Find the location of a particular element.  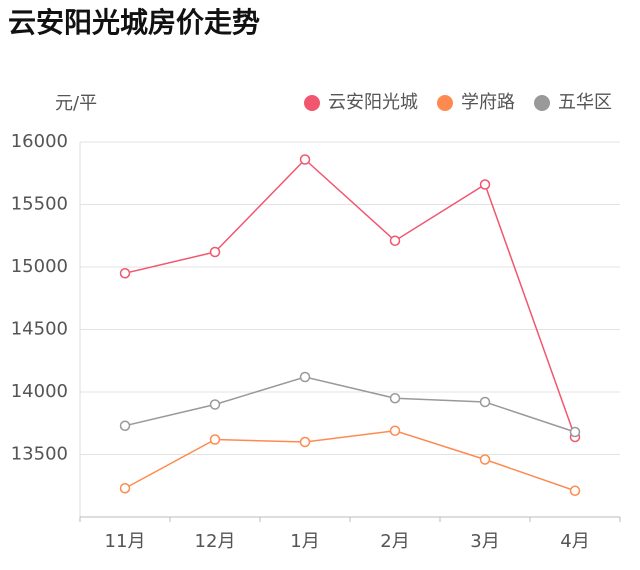

y-tick-label: 16000 is located at coordinates (39, 141).